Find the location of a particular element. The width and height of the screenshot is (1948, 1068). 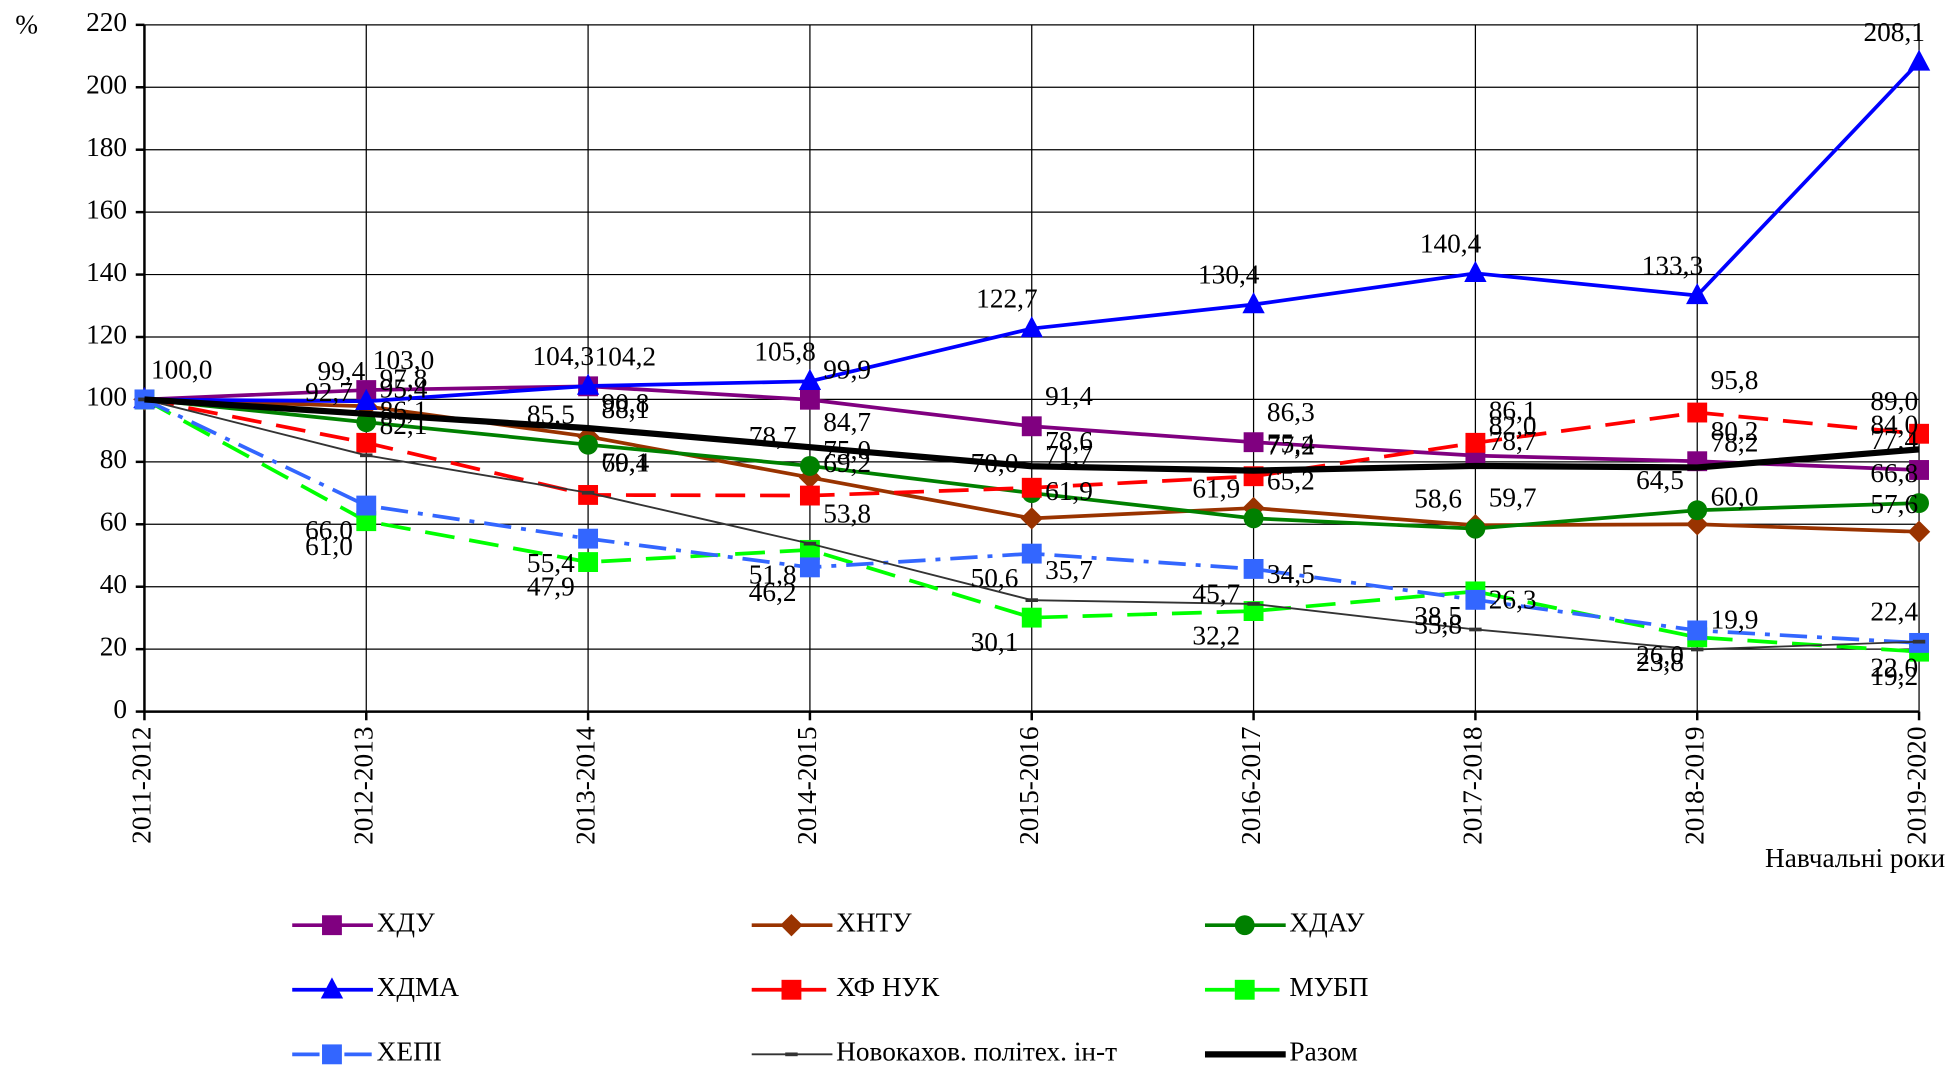

legend-label: Разом is located at coordinates (1323, 1052).